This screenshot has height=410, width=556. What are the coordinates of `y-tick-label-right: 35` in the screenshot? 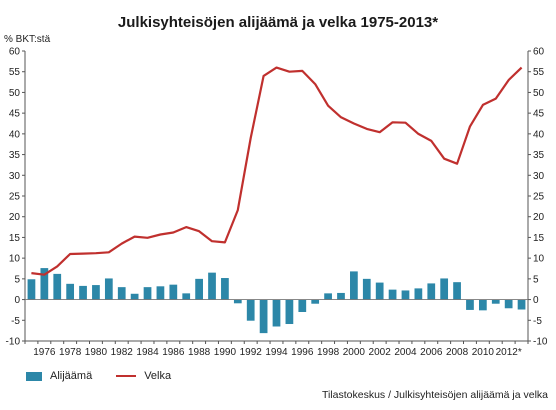 It's located at (539, 155).